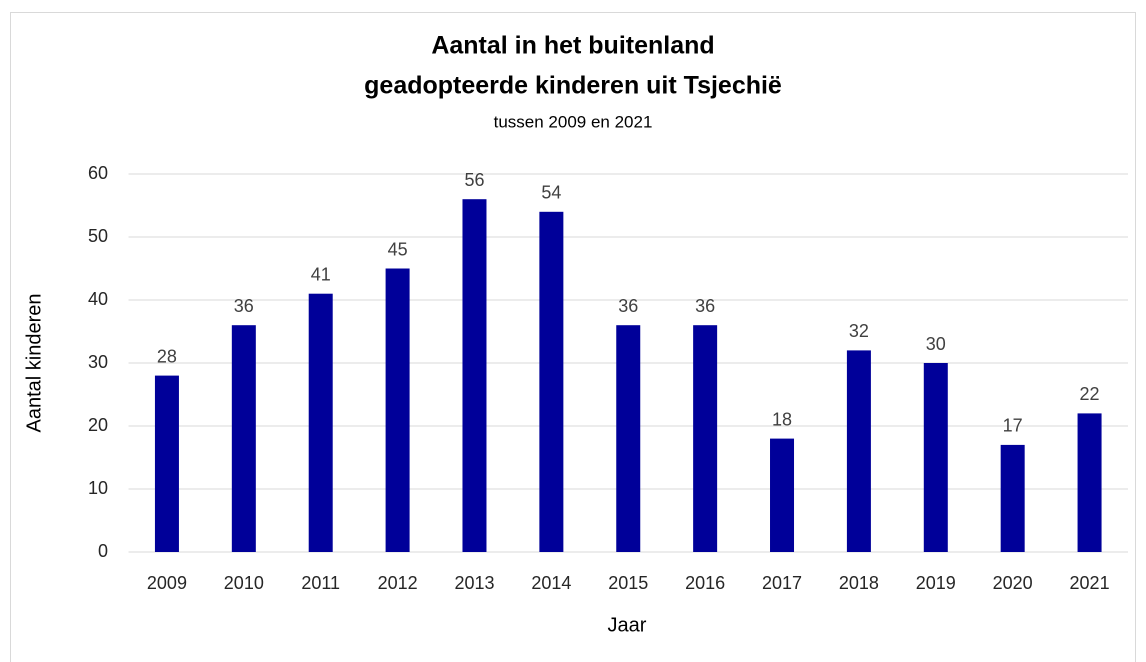 The height and width of the screenshot is (662, 1146). What do you see at coordinates (34, 363) in the screenshot?
I see `y-axis-title: Aantal kinderen` at bounding box center [34, 363].